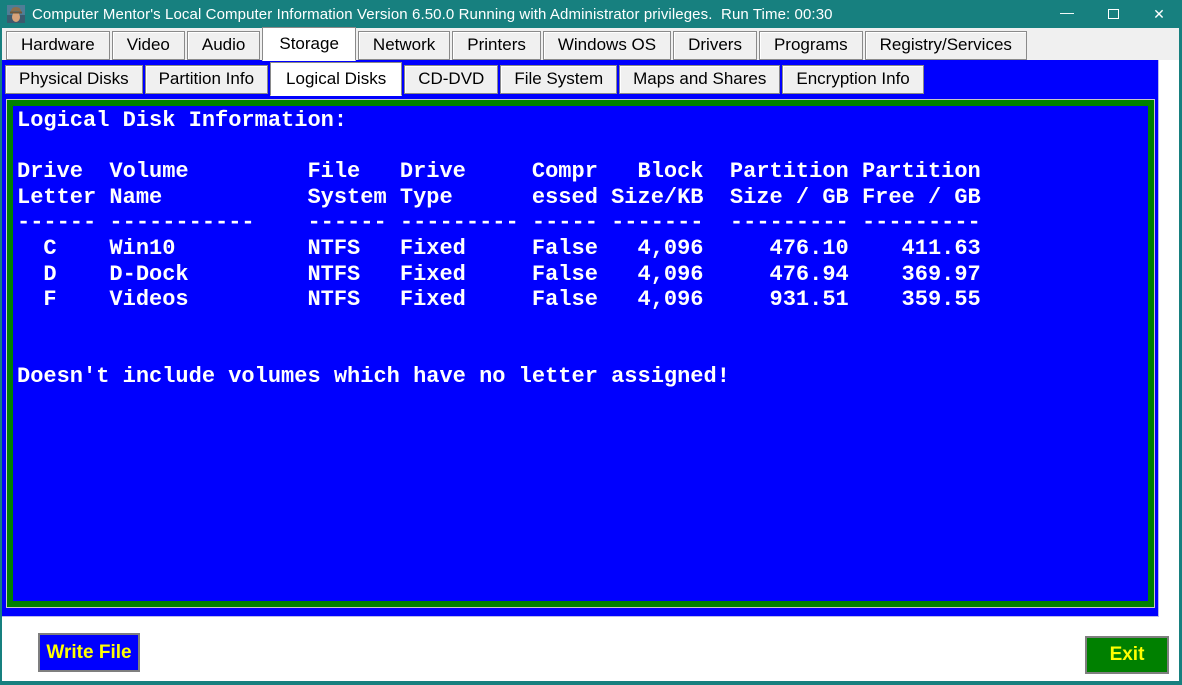 Image resolution: width=1182 pixels, height=685 pixels. I want to click on tab-network: Network, so click(404, 45).